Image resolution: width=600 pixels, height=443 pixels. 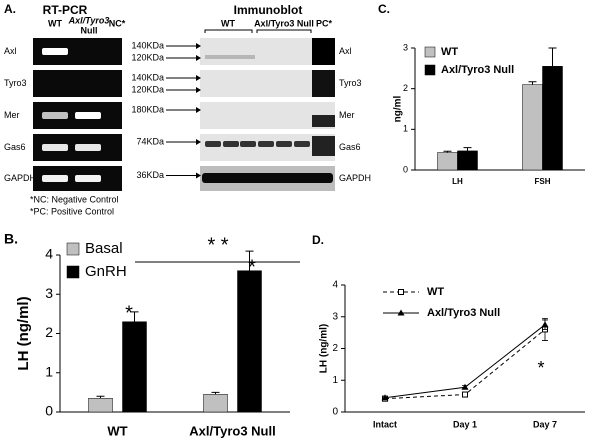 I want to click on gel-row-label: Gas6, so click(x=15, y=147).